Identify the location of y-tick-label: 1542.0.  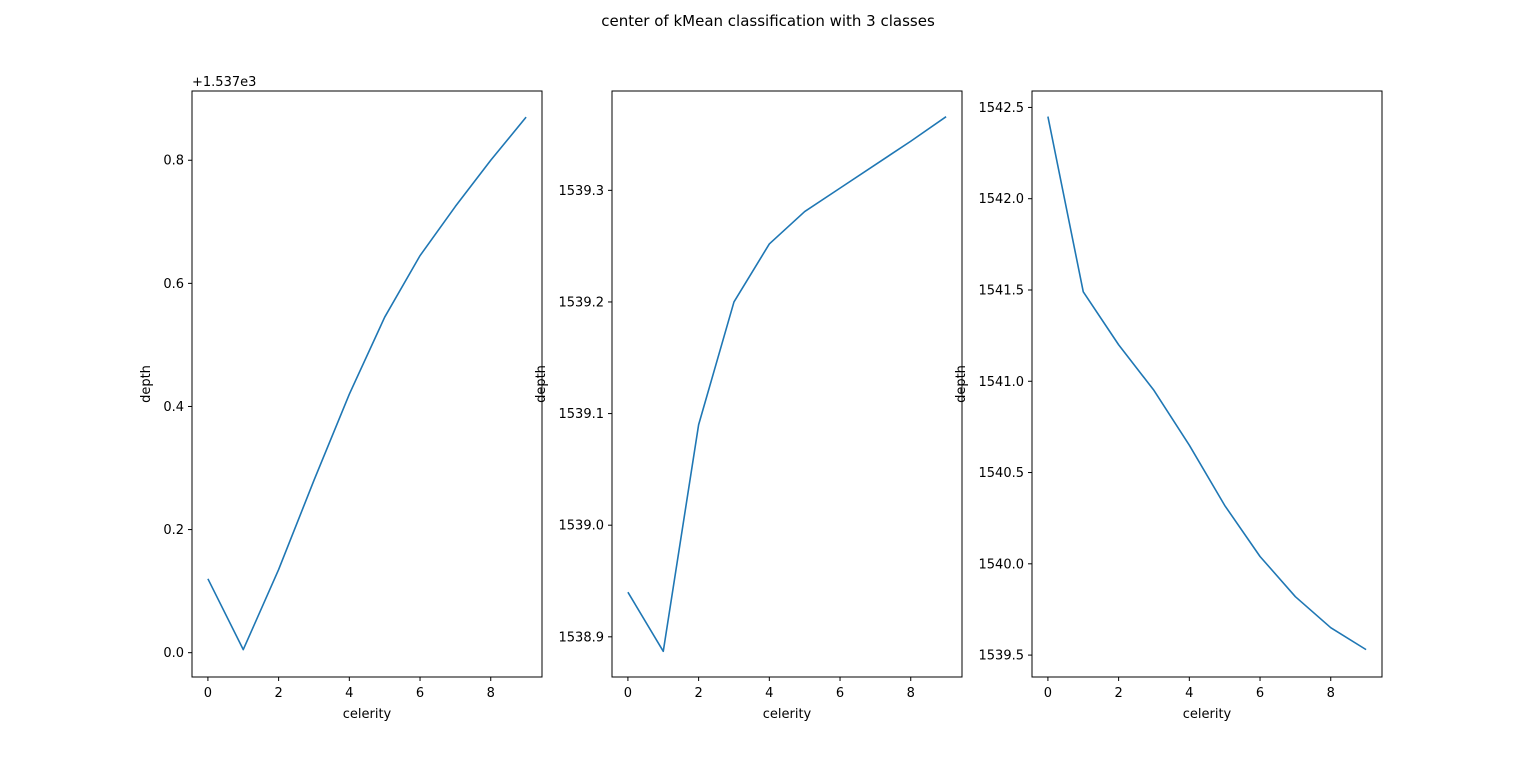
(1002, 199).